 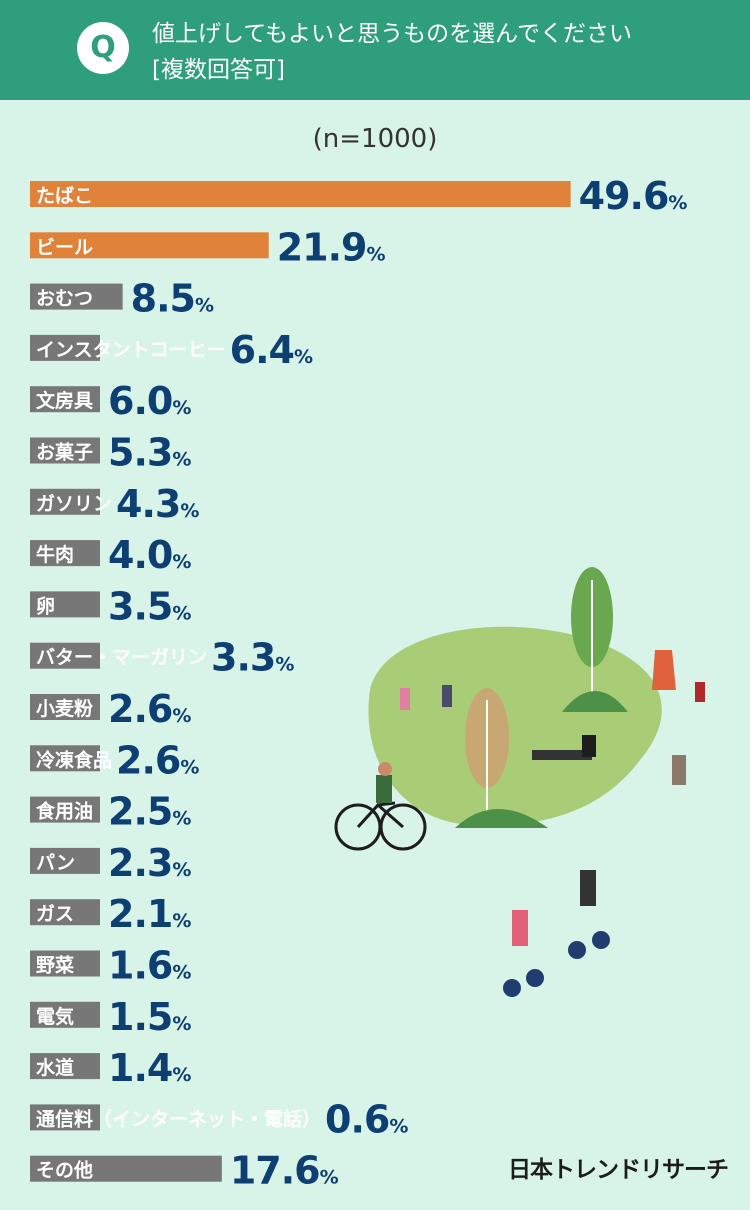 What do you see at coordinates (157, 504) in the screenshot?
I see `value-label: 4.3%` at bounding box center [157, 504].